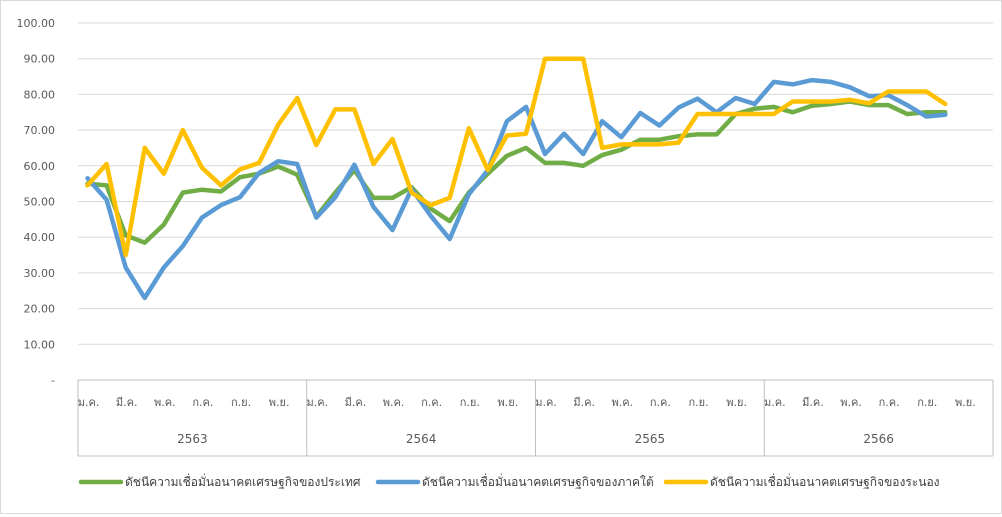  I want to click on year-label: 2566, so click(878, 439).